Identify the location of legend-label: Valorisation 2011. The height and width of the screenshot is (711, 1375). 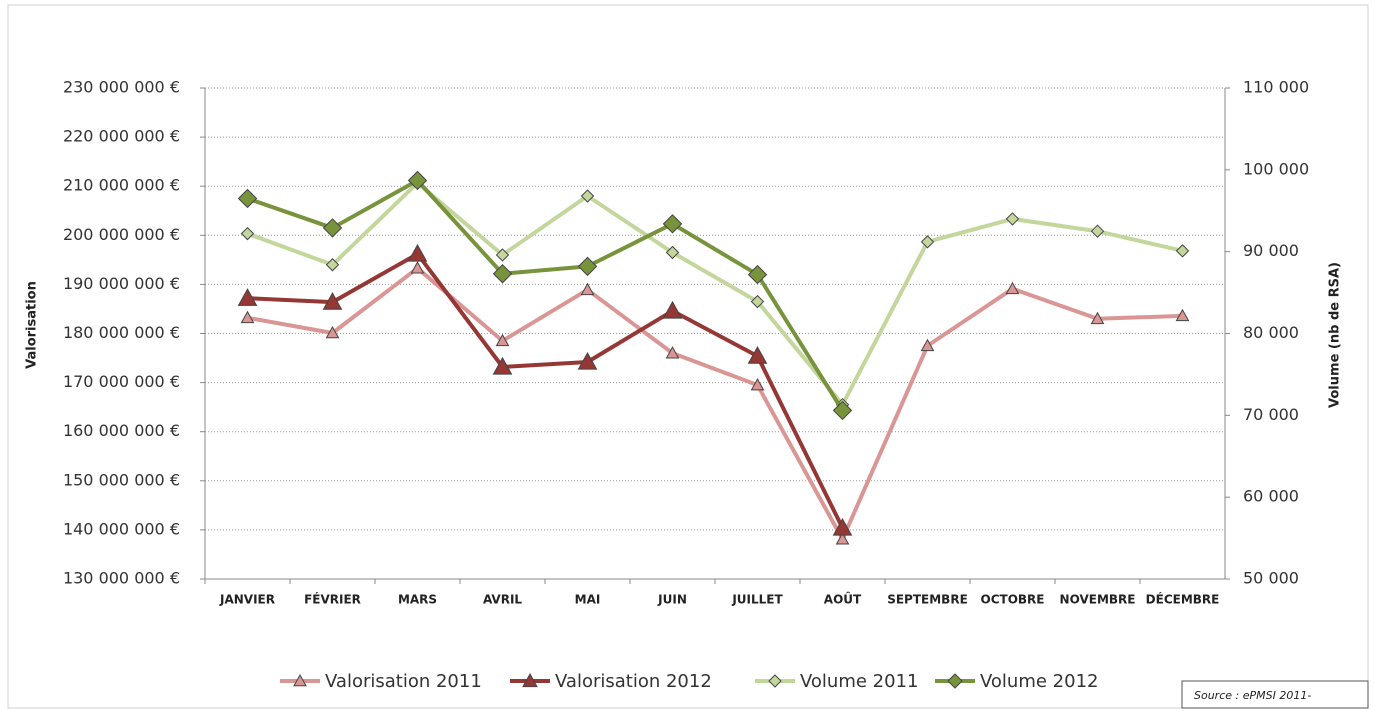
(403, 681).